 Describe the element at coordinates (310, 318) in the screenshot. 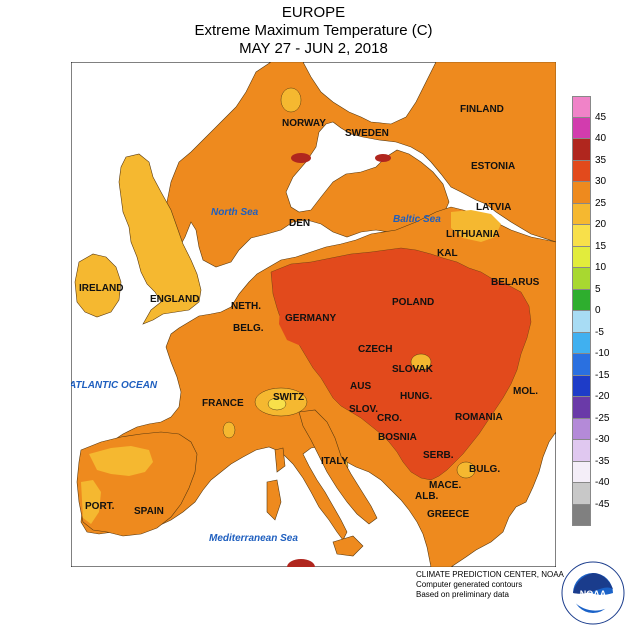

I see `country-label: GERMANY` at that location.